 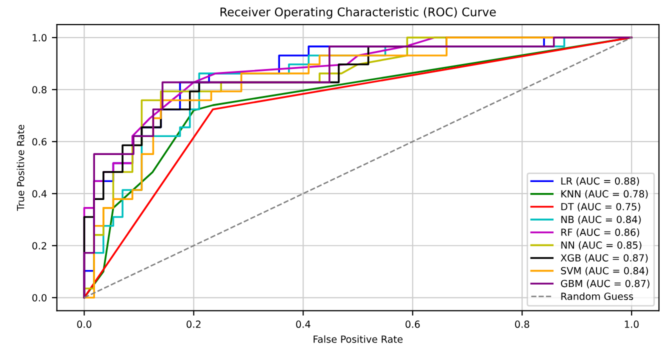 I want to click on x-tick-label: 0.0, so click(x=84, y=324).